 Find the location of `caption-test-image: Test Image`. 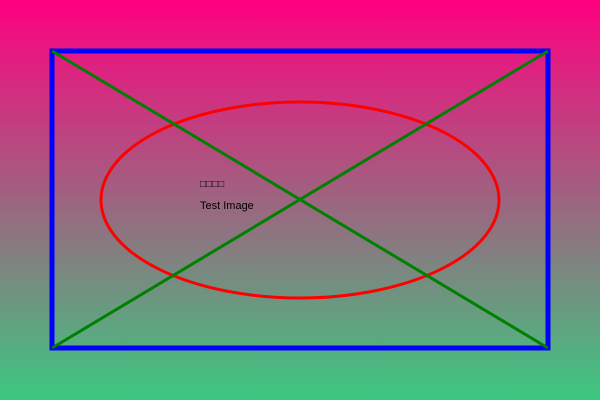

caption-test-image: Test Image is located at coordinates (227, 206).